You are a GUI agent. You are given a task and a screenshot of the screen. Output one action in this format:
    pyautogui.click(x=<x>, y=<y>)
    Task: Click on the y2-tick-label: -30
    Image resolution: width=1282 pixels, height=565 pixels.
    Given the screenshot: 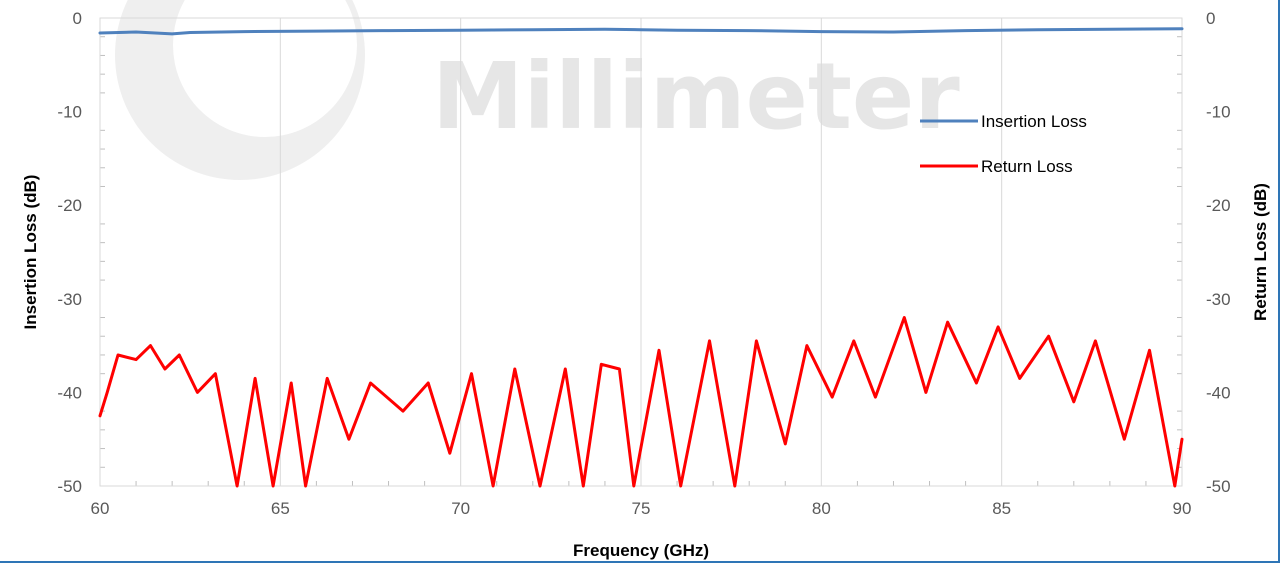 What is the action you would take?
    pyautogui.click(x=1218, y=299)
    